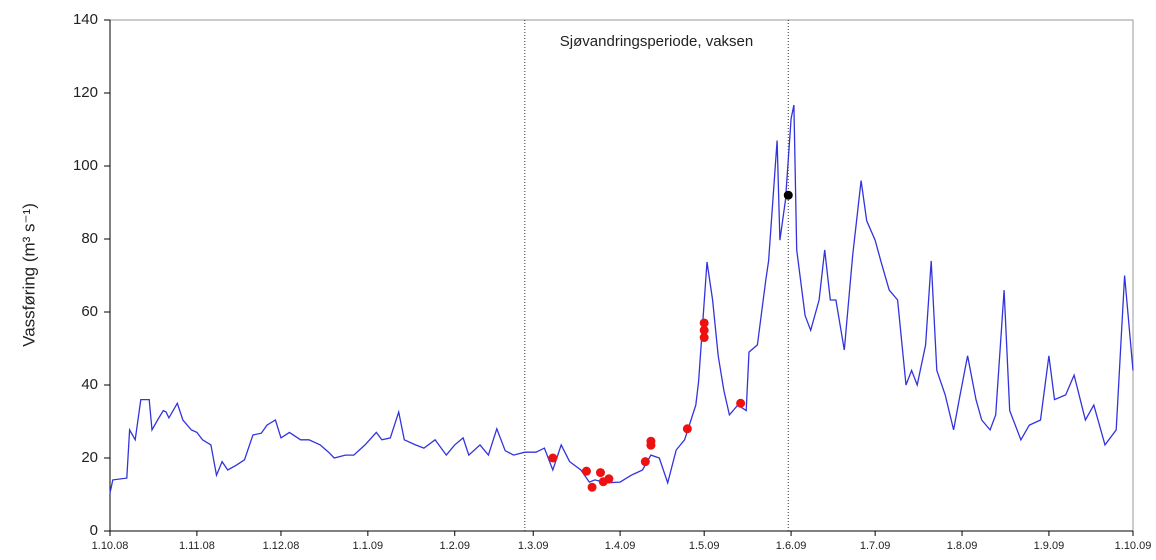  I want to click on y-tick-label: 40, so click(89, 384).